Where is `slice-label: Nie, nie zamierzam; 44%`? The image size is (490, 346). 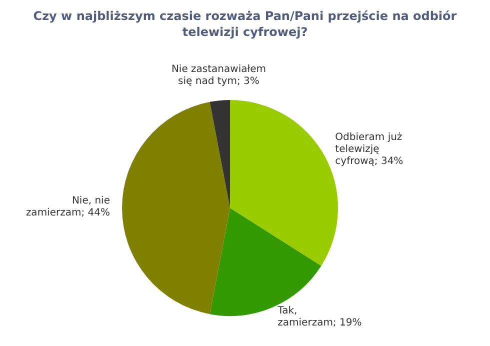
slice-label: Nie, nie zamierzam; 44% is located at coordinates (68, 207).